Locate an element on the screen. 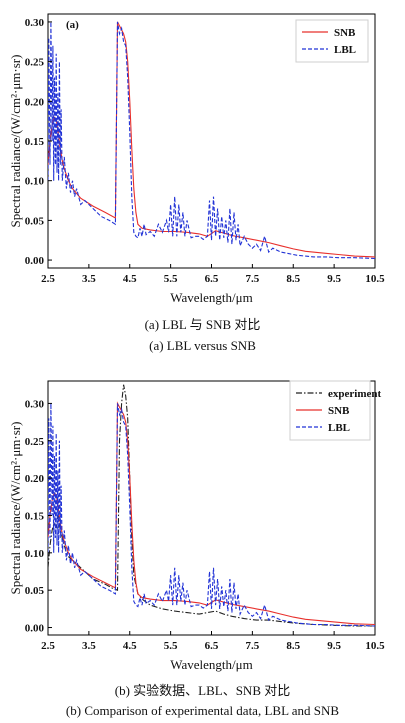  caption-b-cn: (b) 实验数据、LBL、SNB 对比 is located at coordinates (202, 690).